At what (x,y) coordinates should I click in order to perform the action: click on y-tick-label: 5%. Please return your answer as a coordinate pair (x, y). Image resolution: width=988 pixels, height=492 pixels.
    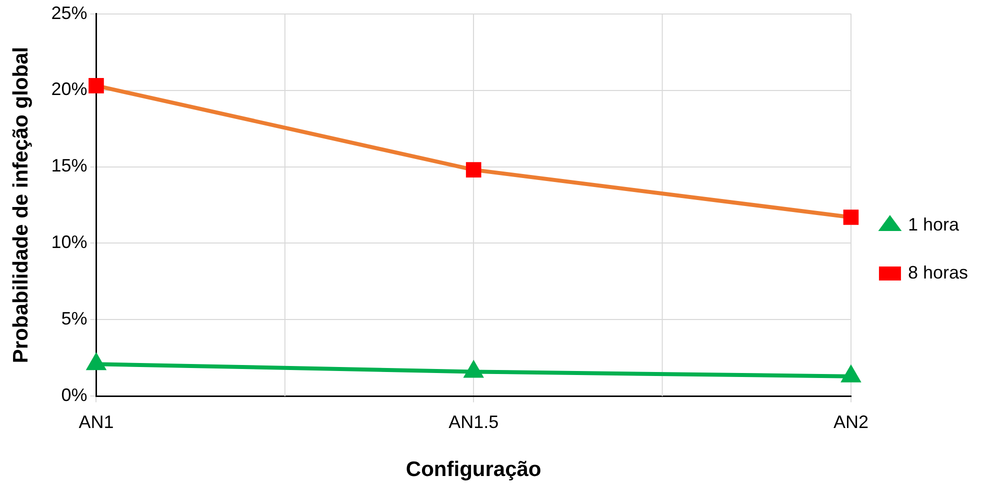
    Looking at the image, I should click on (74, 318).